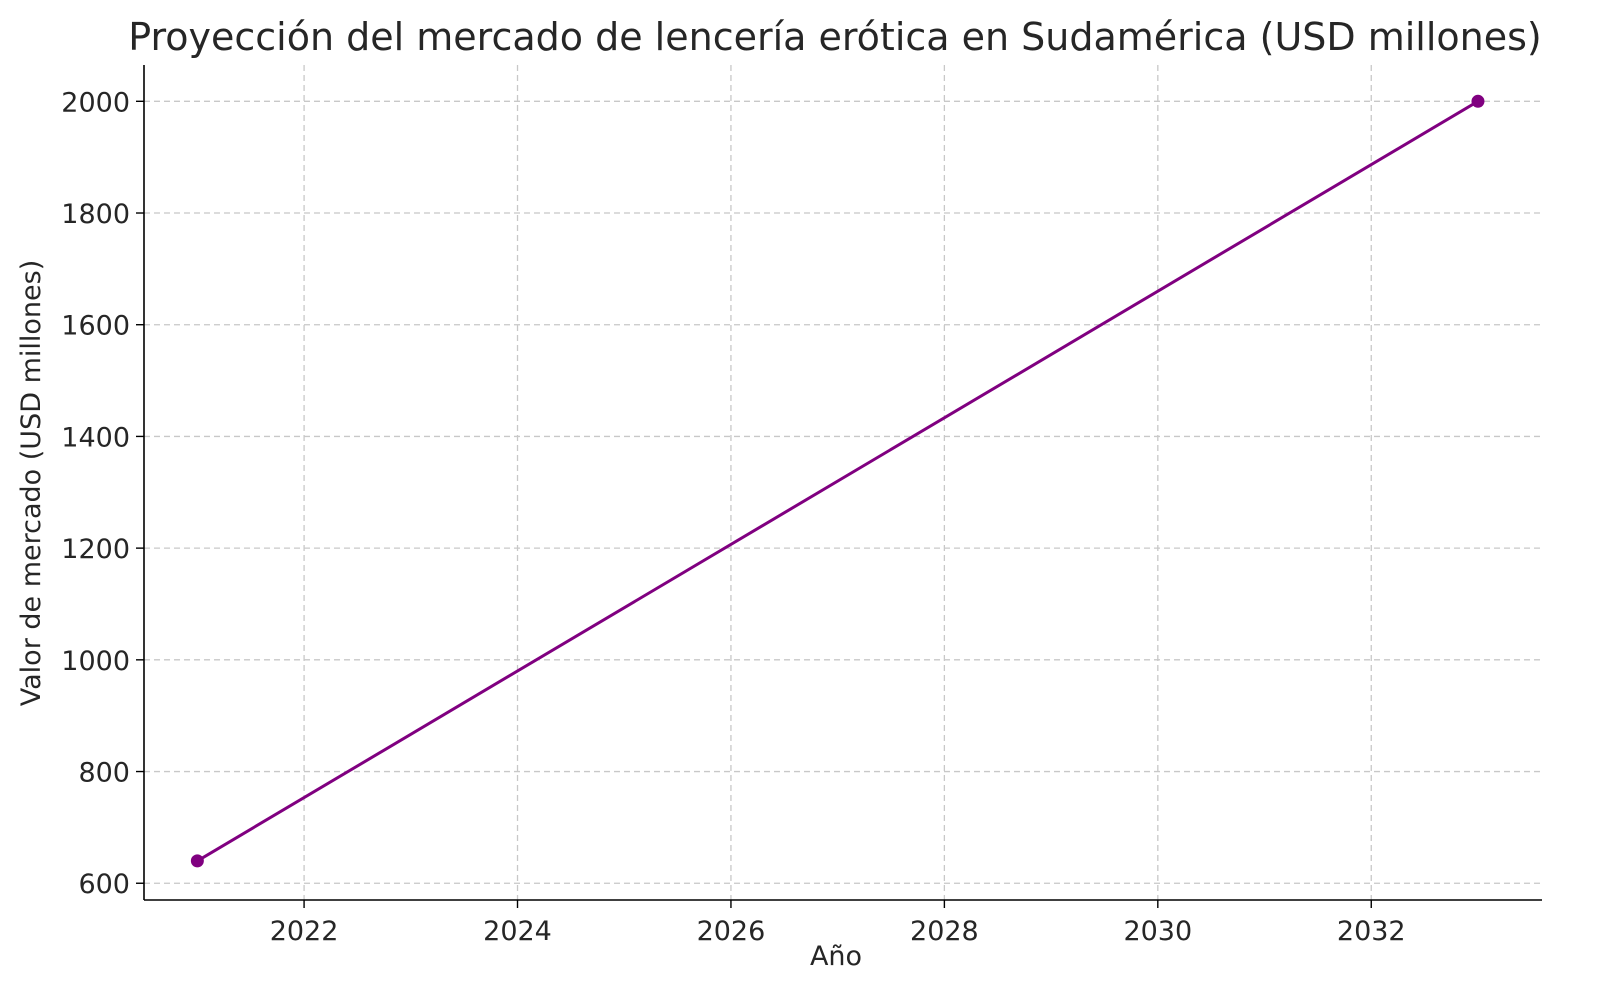  What do you see at coordinates (304, 931) in the screenshot?
I see `x-tick-label: 2022` at bounding box center [304, 931].